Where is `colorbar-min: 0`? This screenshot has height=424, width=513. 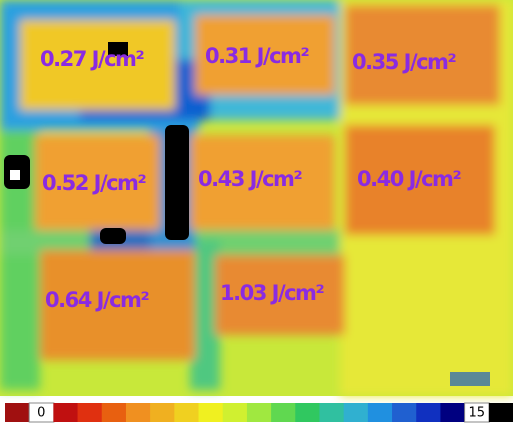
colorbar-min: 0 is located at coordinates (41, 413).